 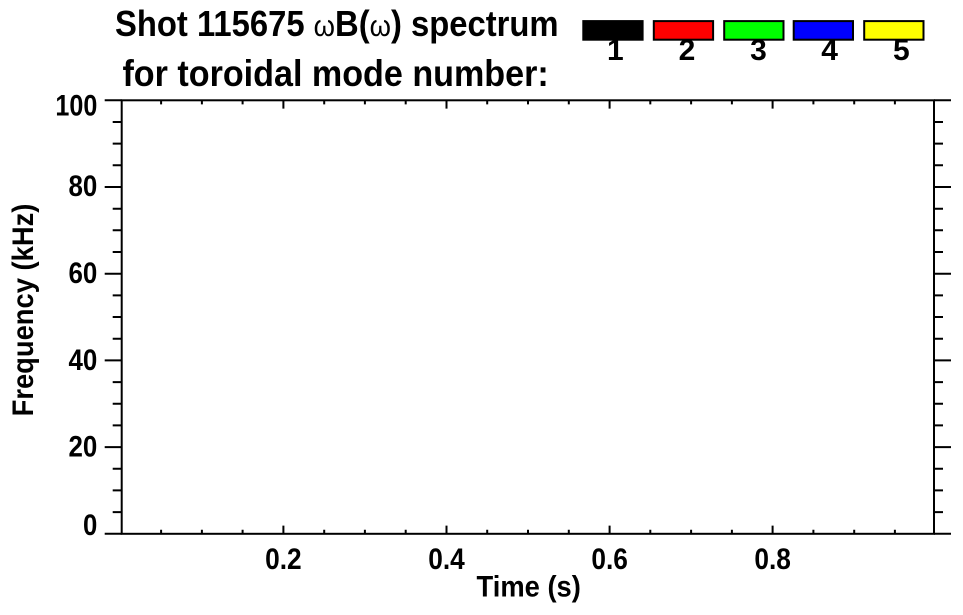 I want to click on svg-text: 0.2, so click(x=283, y=559).